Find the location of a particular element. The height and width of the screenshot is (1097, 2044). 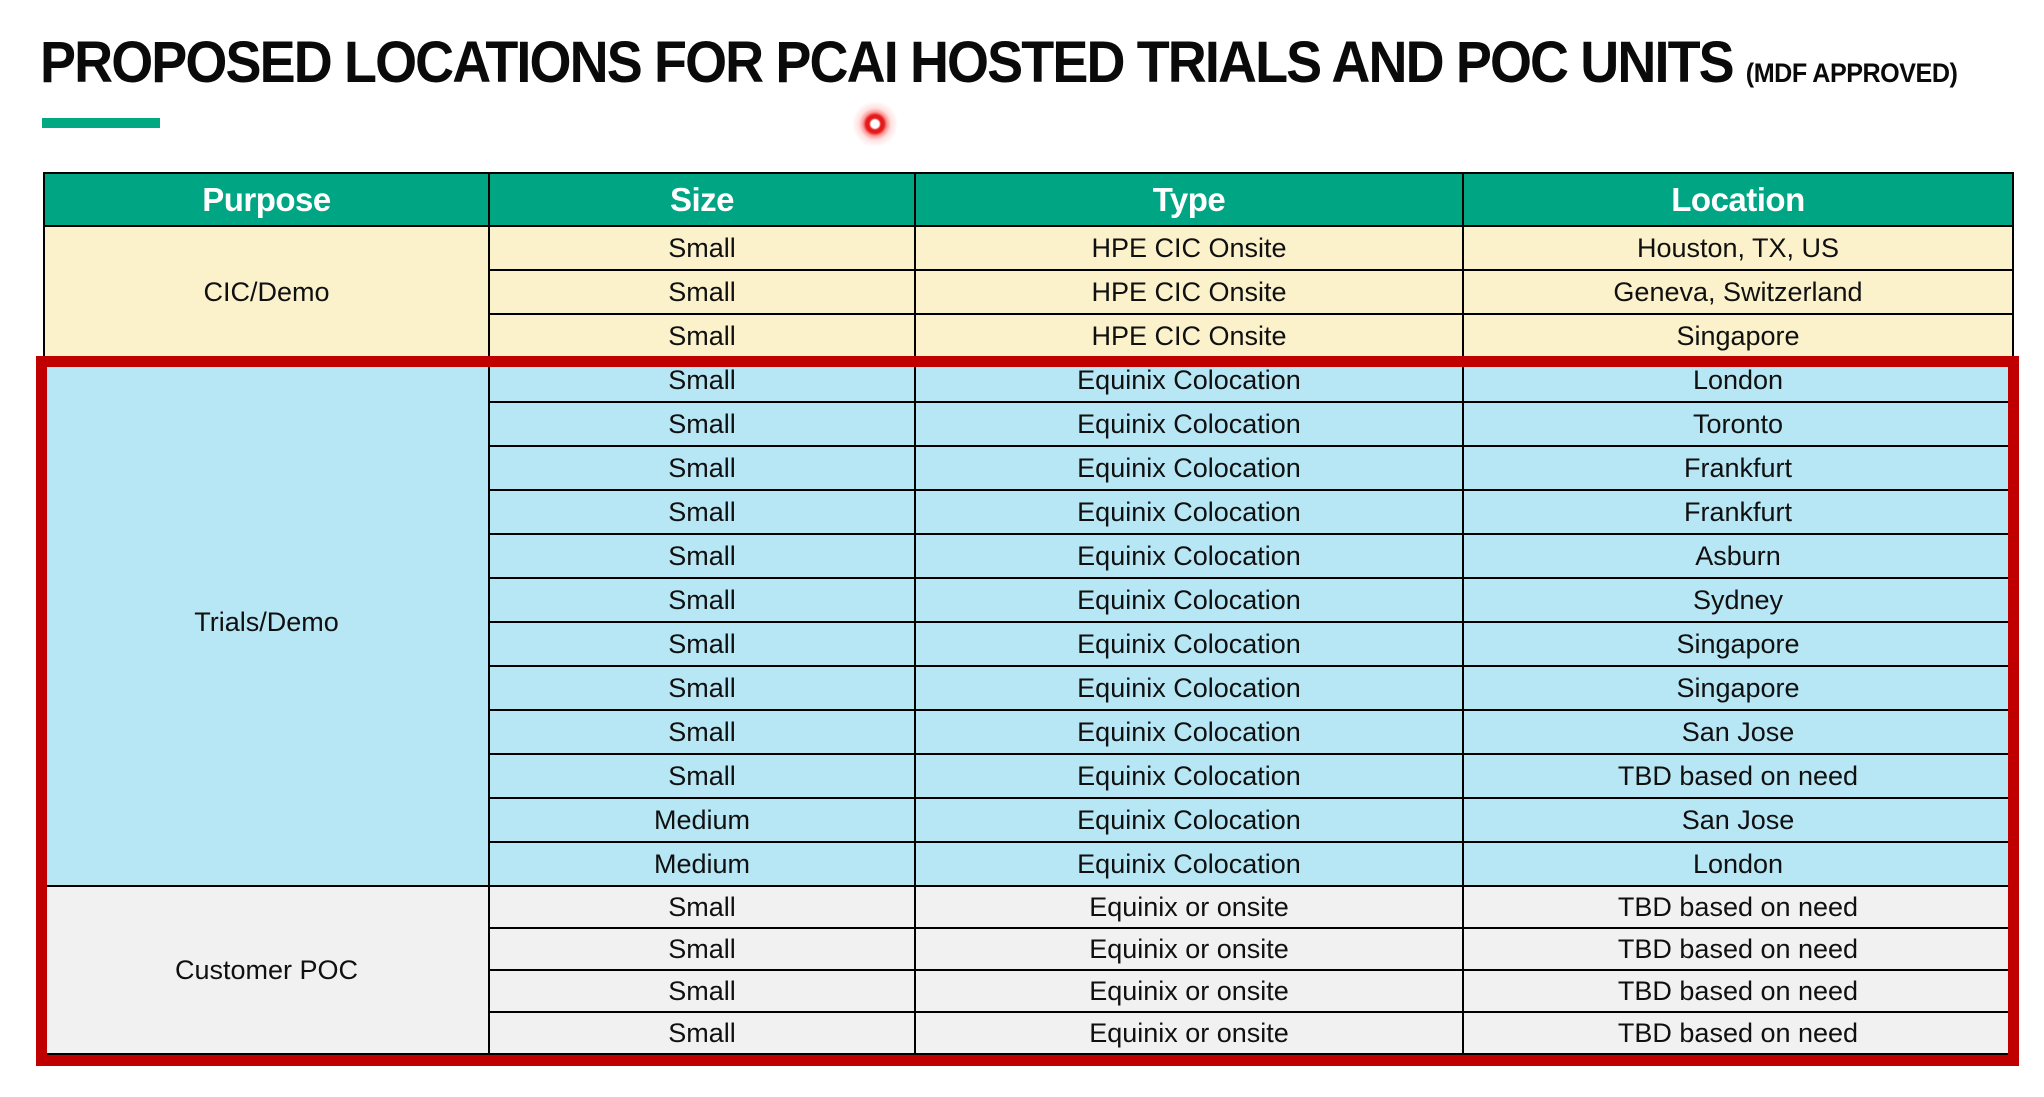

table-row: Small HPE CIC Onsite Geneva, Switzerland is located at coordinates (1029, 292).